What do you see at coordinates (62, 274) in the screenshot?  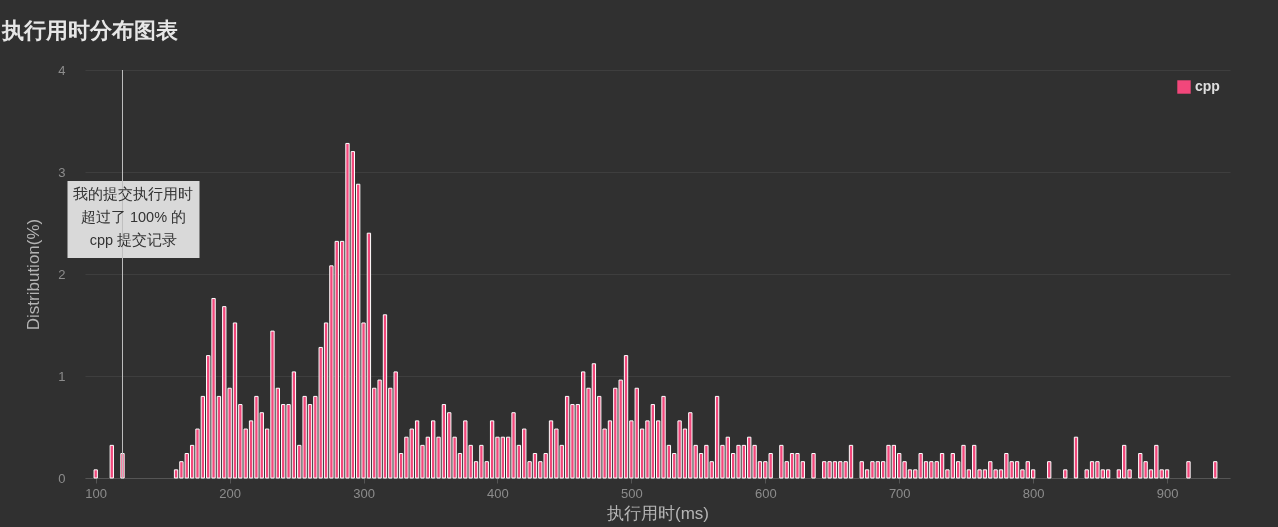 I see `y-tick-label: 2` at bounding box center [62, 274].